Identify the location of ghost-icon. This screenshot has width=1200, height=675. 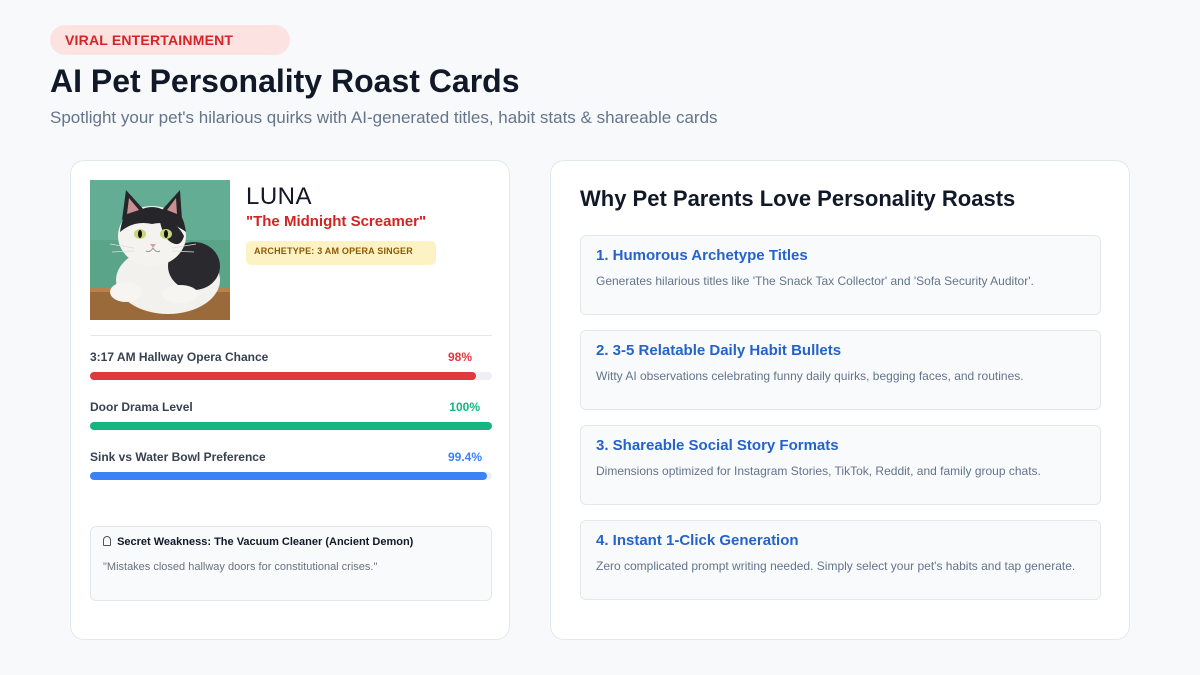
(107, 541).